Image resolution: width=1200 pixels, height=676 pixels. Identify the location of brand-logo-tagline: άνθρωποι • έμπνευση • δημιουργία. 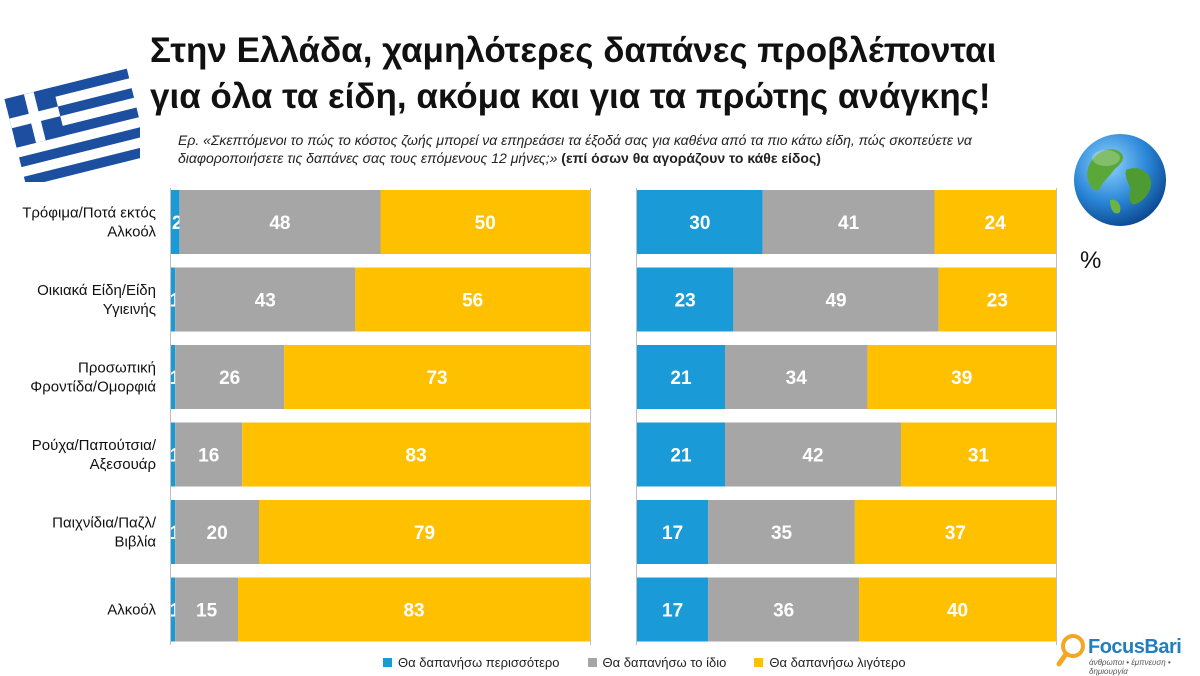
(1130, 667).